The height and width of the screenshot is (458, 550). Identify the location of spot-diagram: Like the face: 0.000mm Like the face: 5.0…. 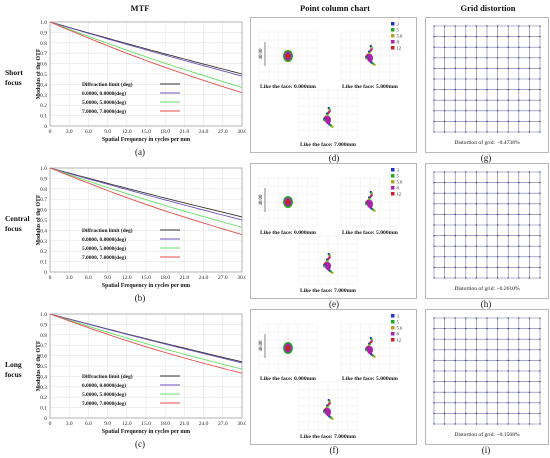
(330, 377).